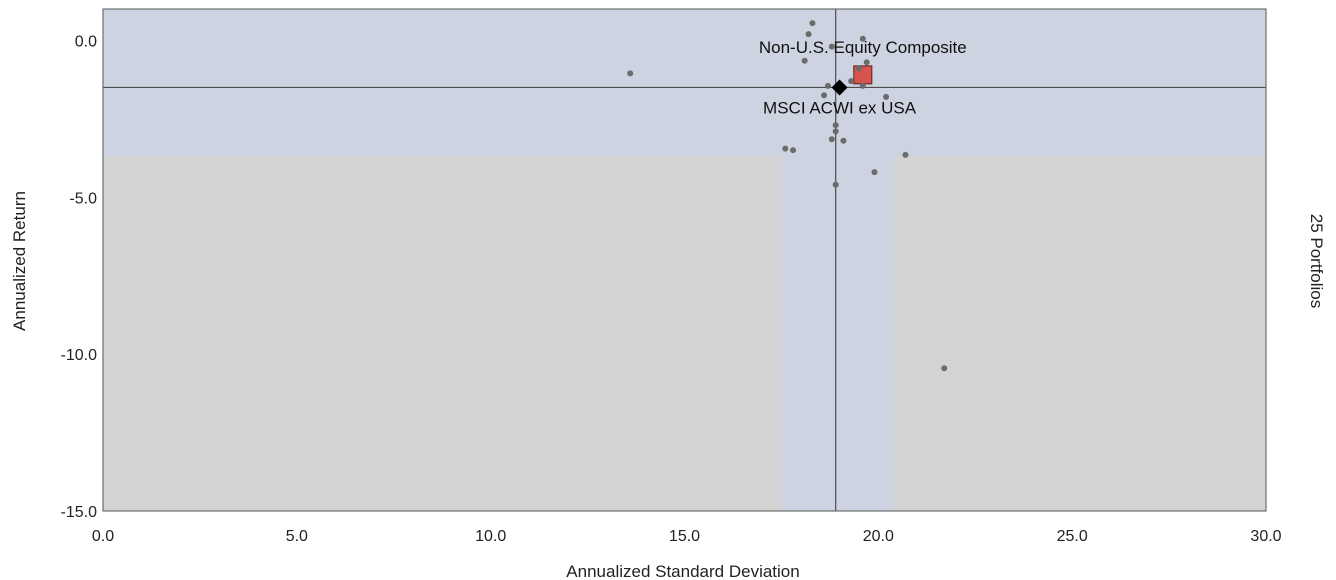  What do you see at coordinates (86, 41) in the screenshot?
I see `y-tick-label: 0.0` at bounding box center [86, 41].